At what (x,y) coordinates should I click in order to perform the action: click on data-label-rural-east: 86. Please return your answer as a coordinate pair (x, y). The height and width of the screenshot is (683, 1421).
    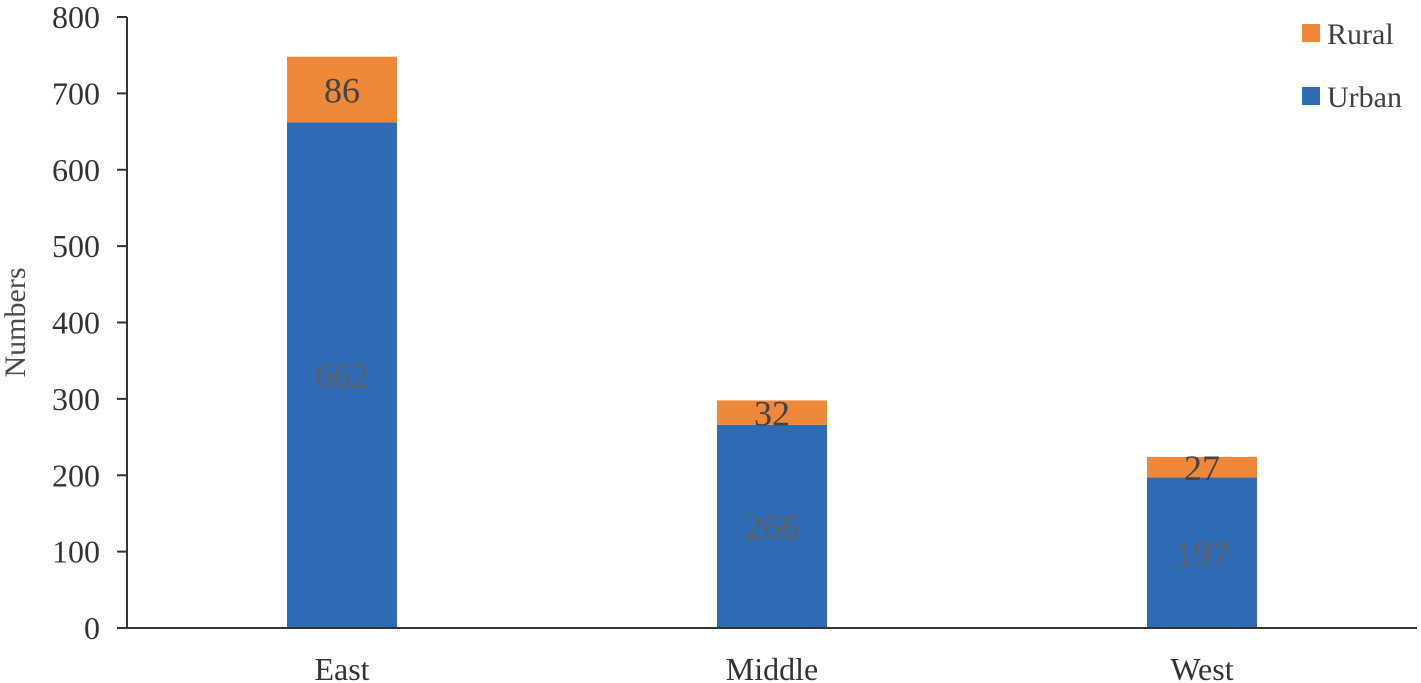
    Looking at the image, I should click on (342, 91).